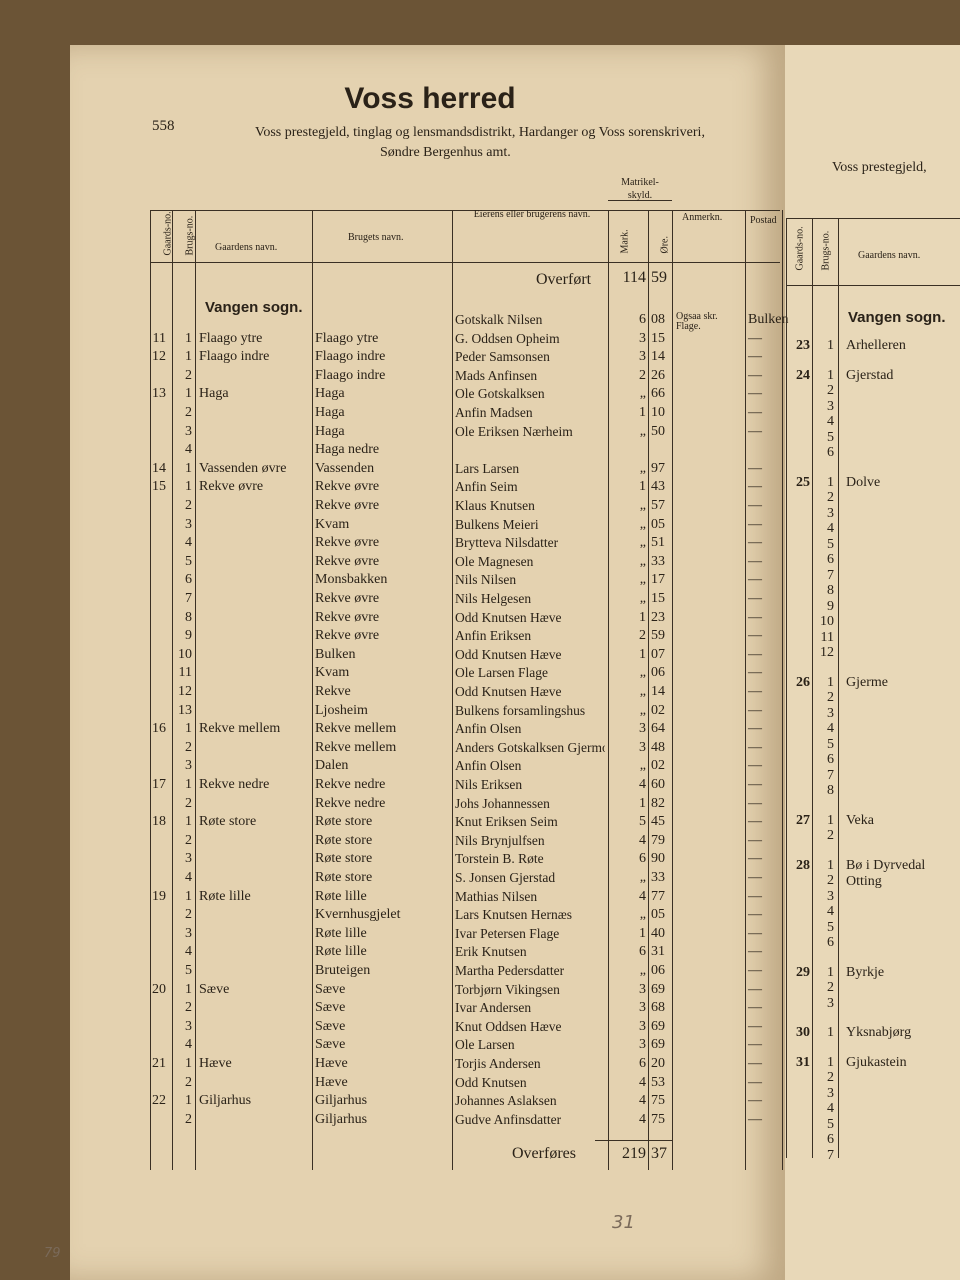  I want to click on gaard-name: Byrkje, so click(865, 972).